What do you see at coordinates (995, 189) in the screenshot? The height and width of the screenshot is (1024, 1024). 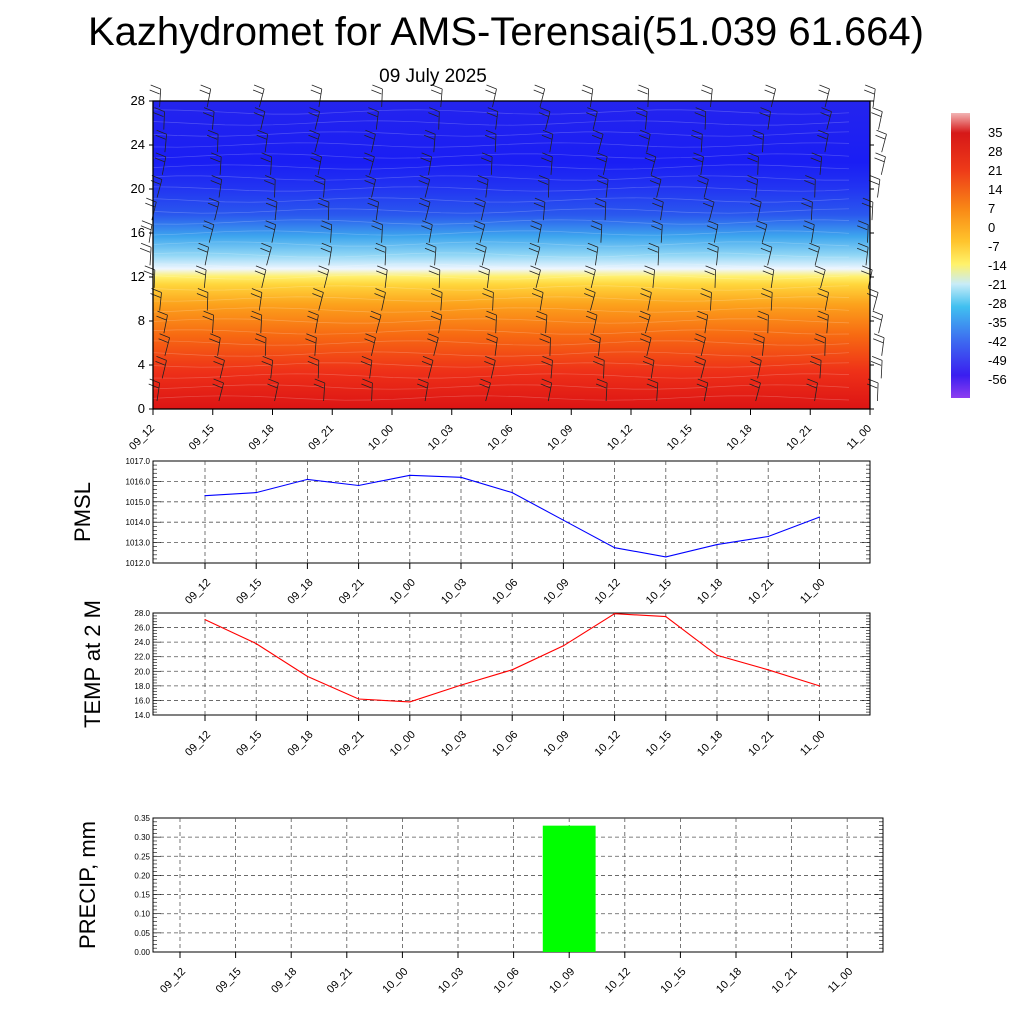 I see `colorbar-label: 14` at bounding box center [995, 189].